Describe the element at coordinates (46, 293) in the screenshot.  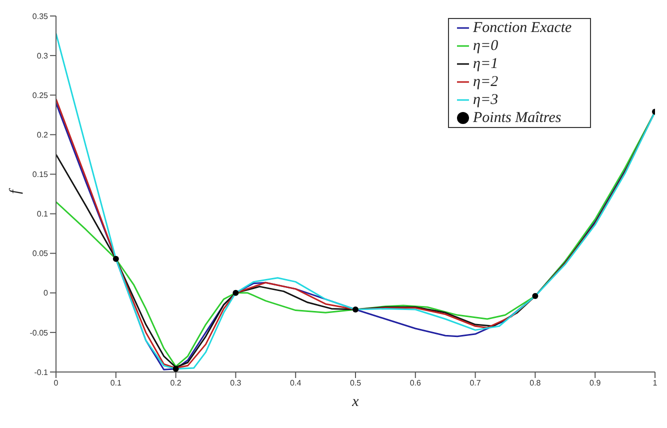
I see `y-tick-label: 0` at that location.